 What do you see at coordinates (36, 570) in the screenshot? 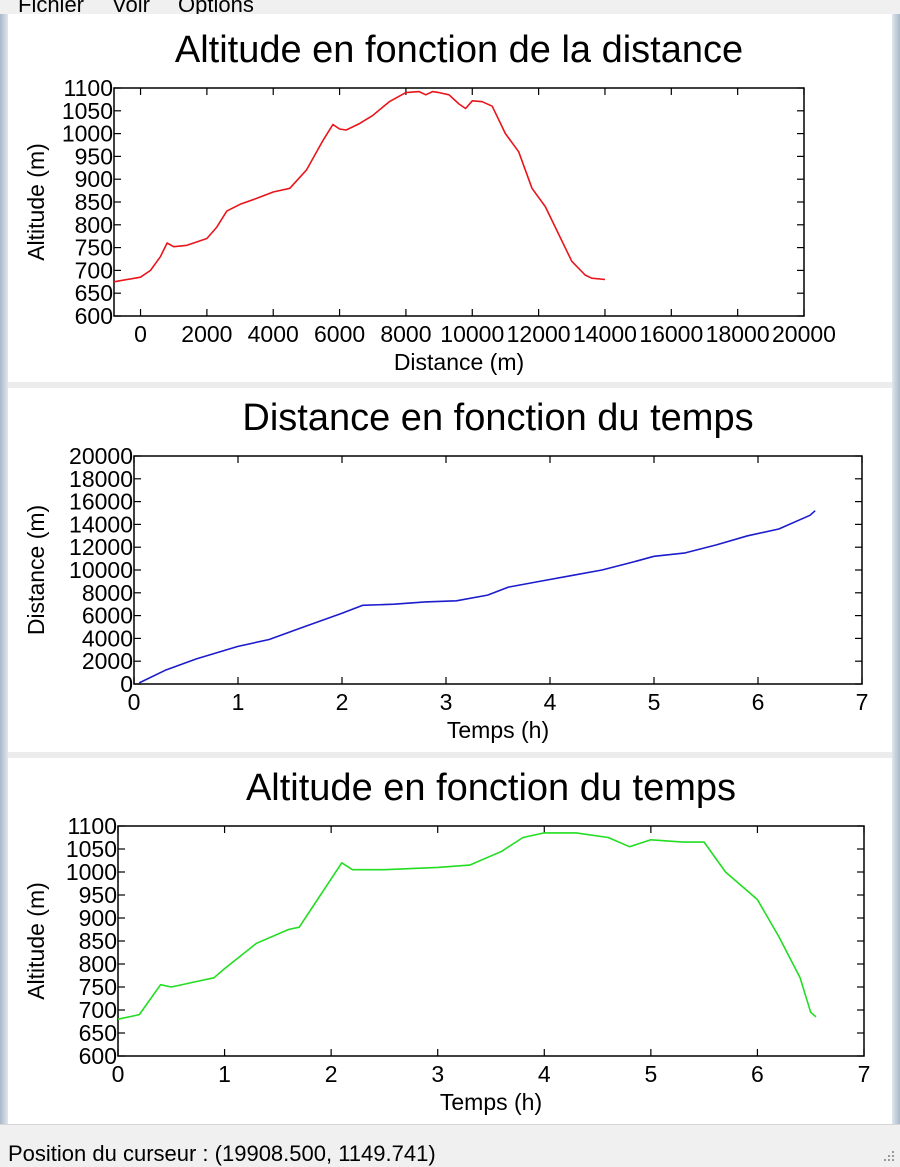
I see `y-axis-label: Distance (m)` at bounding box center [36, 570].